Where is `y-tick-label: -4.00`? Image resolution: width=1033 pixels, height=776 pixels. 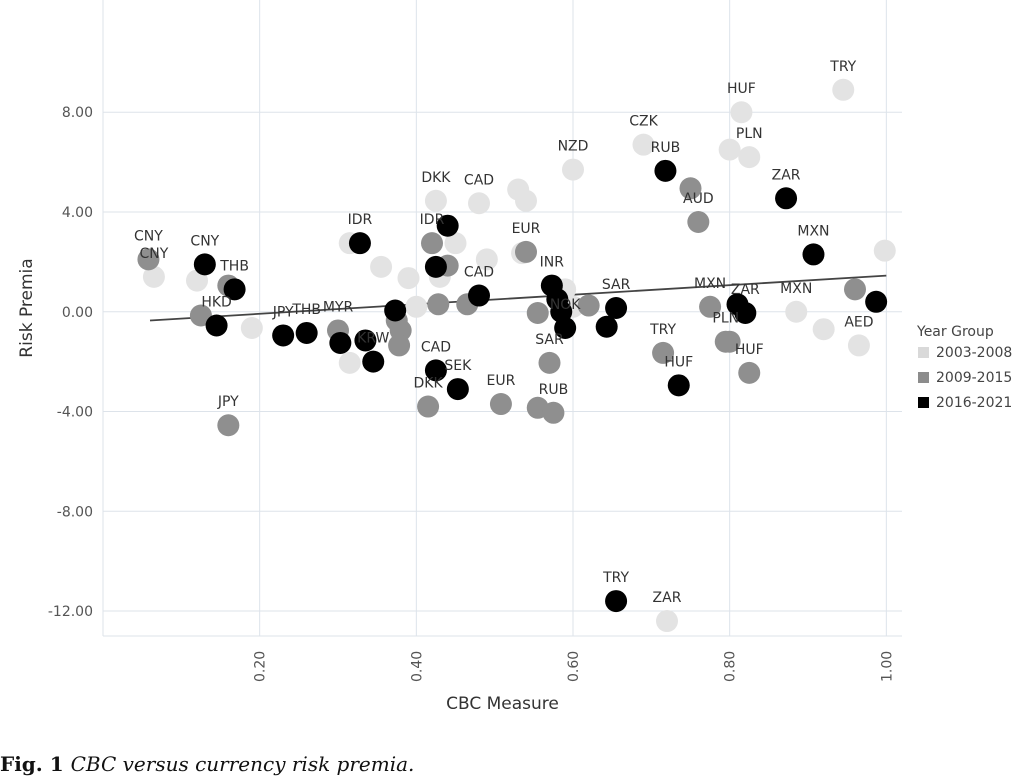 y-tick-label: -4.00 is located at coordinates (75, 413).